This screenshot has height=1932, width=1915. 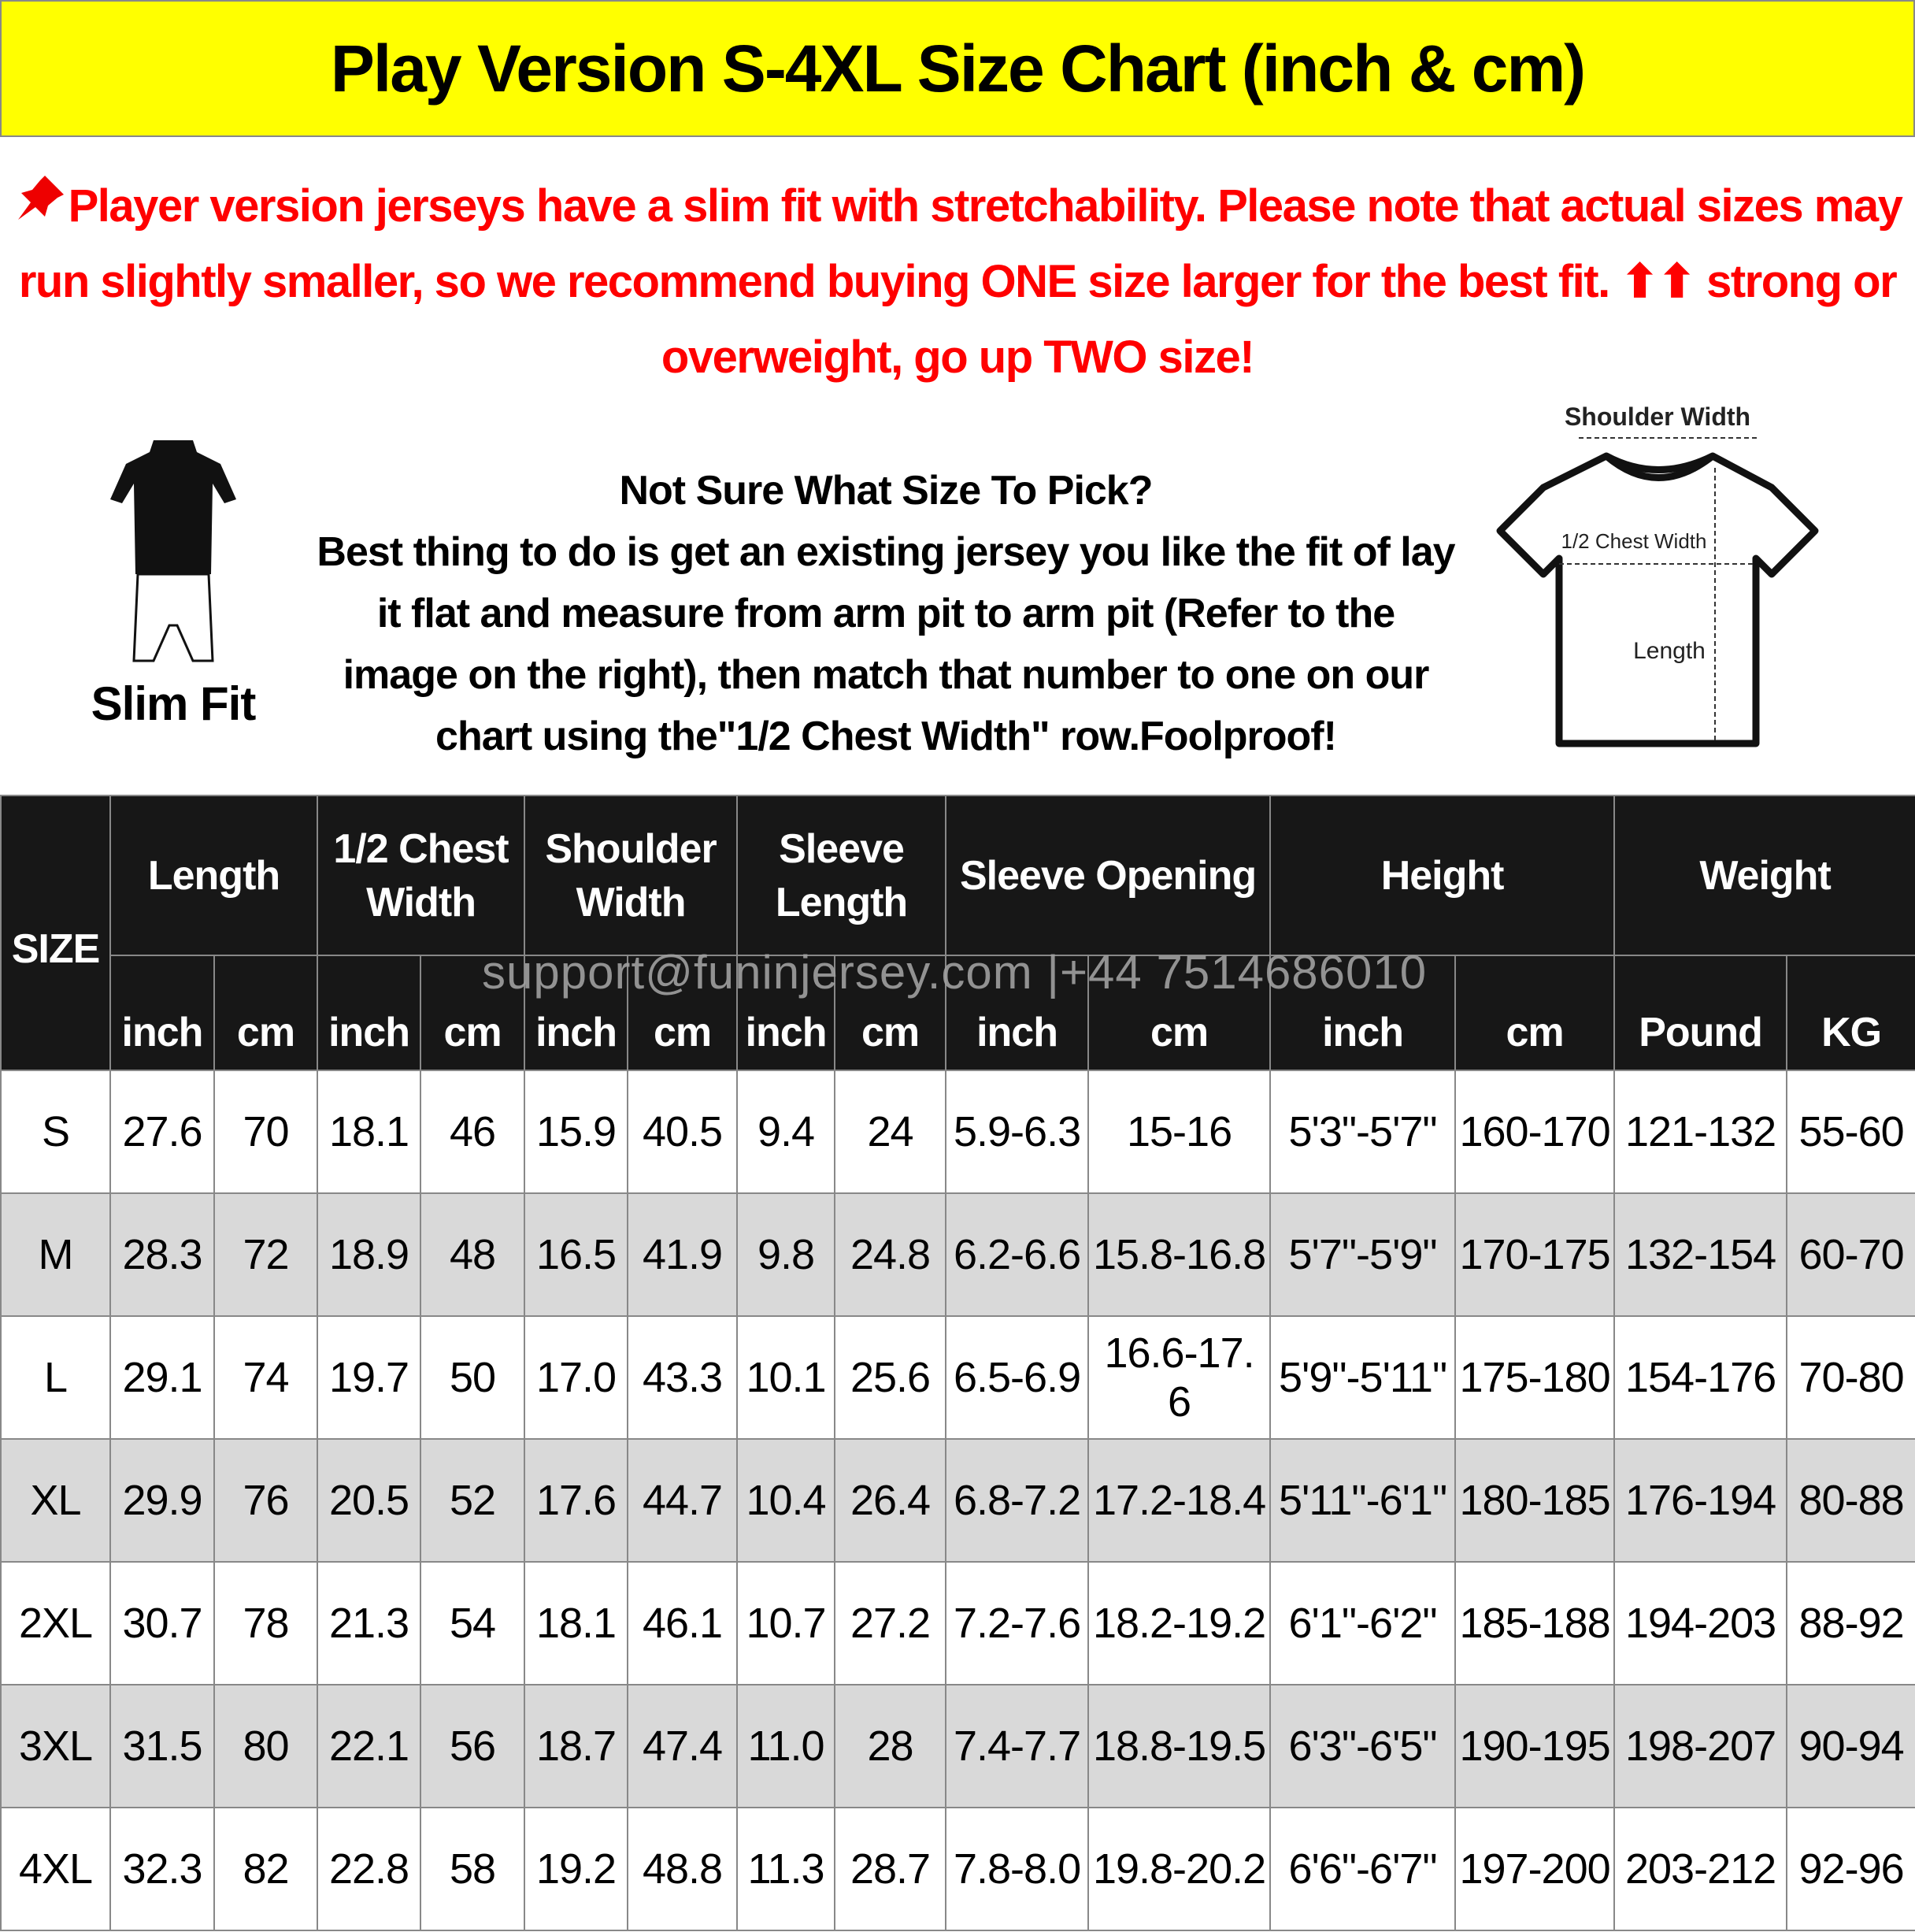 What do you see at coordinates (1017, 1132) in the screenshot?
I see `value-cell: 5.9-6.3` at bounding box center [1017, 1132].